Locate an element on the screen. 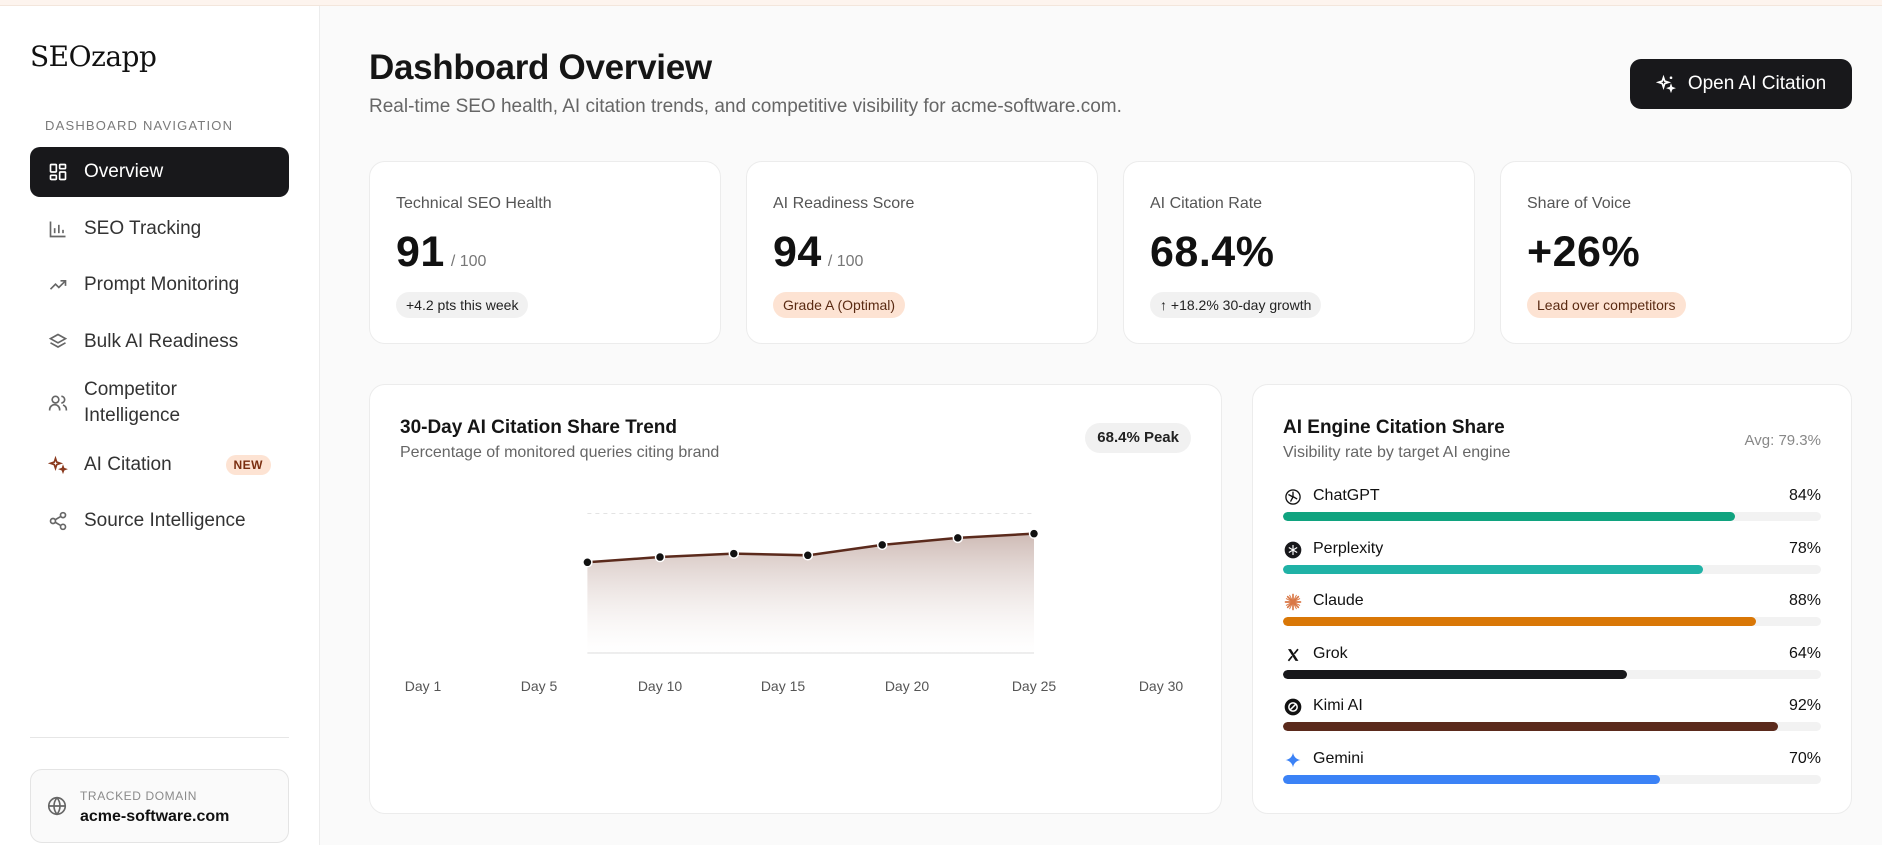  engine-share-title: AI Engine Citation Share is located at coordinates (1394, 427).